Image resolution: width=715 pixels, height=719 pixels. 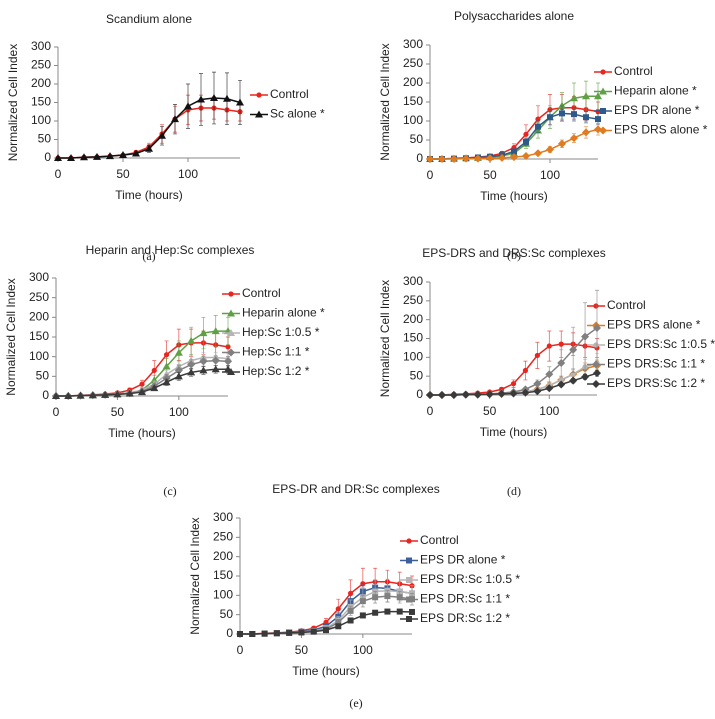 What do you see at coordinates (170, 250) in the screenshot?
I see `chart-title: Heparin and Hep:Sc complexes` at bounding box center [170, 250].